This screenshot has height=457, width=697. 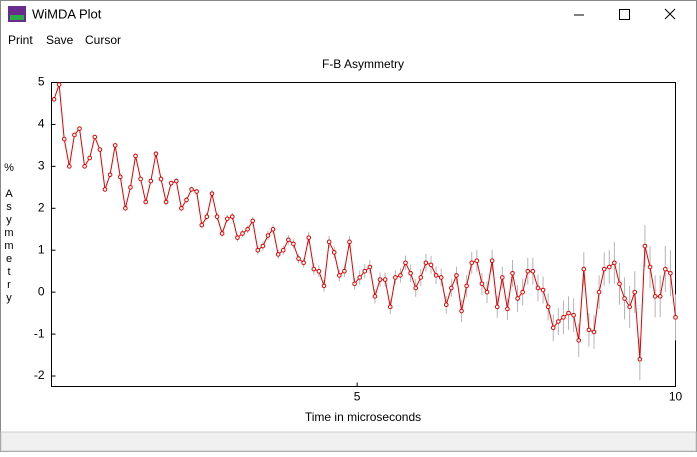 What do you see at coordinates (103, 40) in the screenshot?
I see `menu-cursor: Cursor` at bounding box center [103, 40].